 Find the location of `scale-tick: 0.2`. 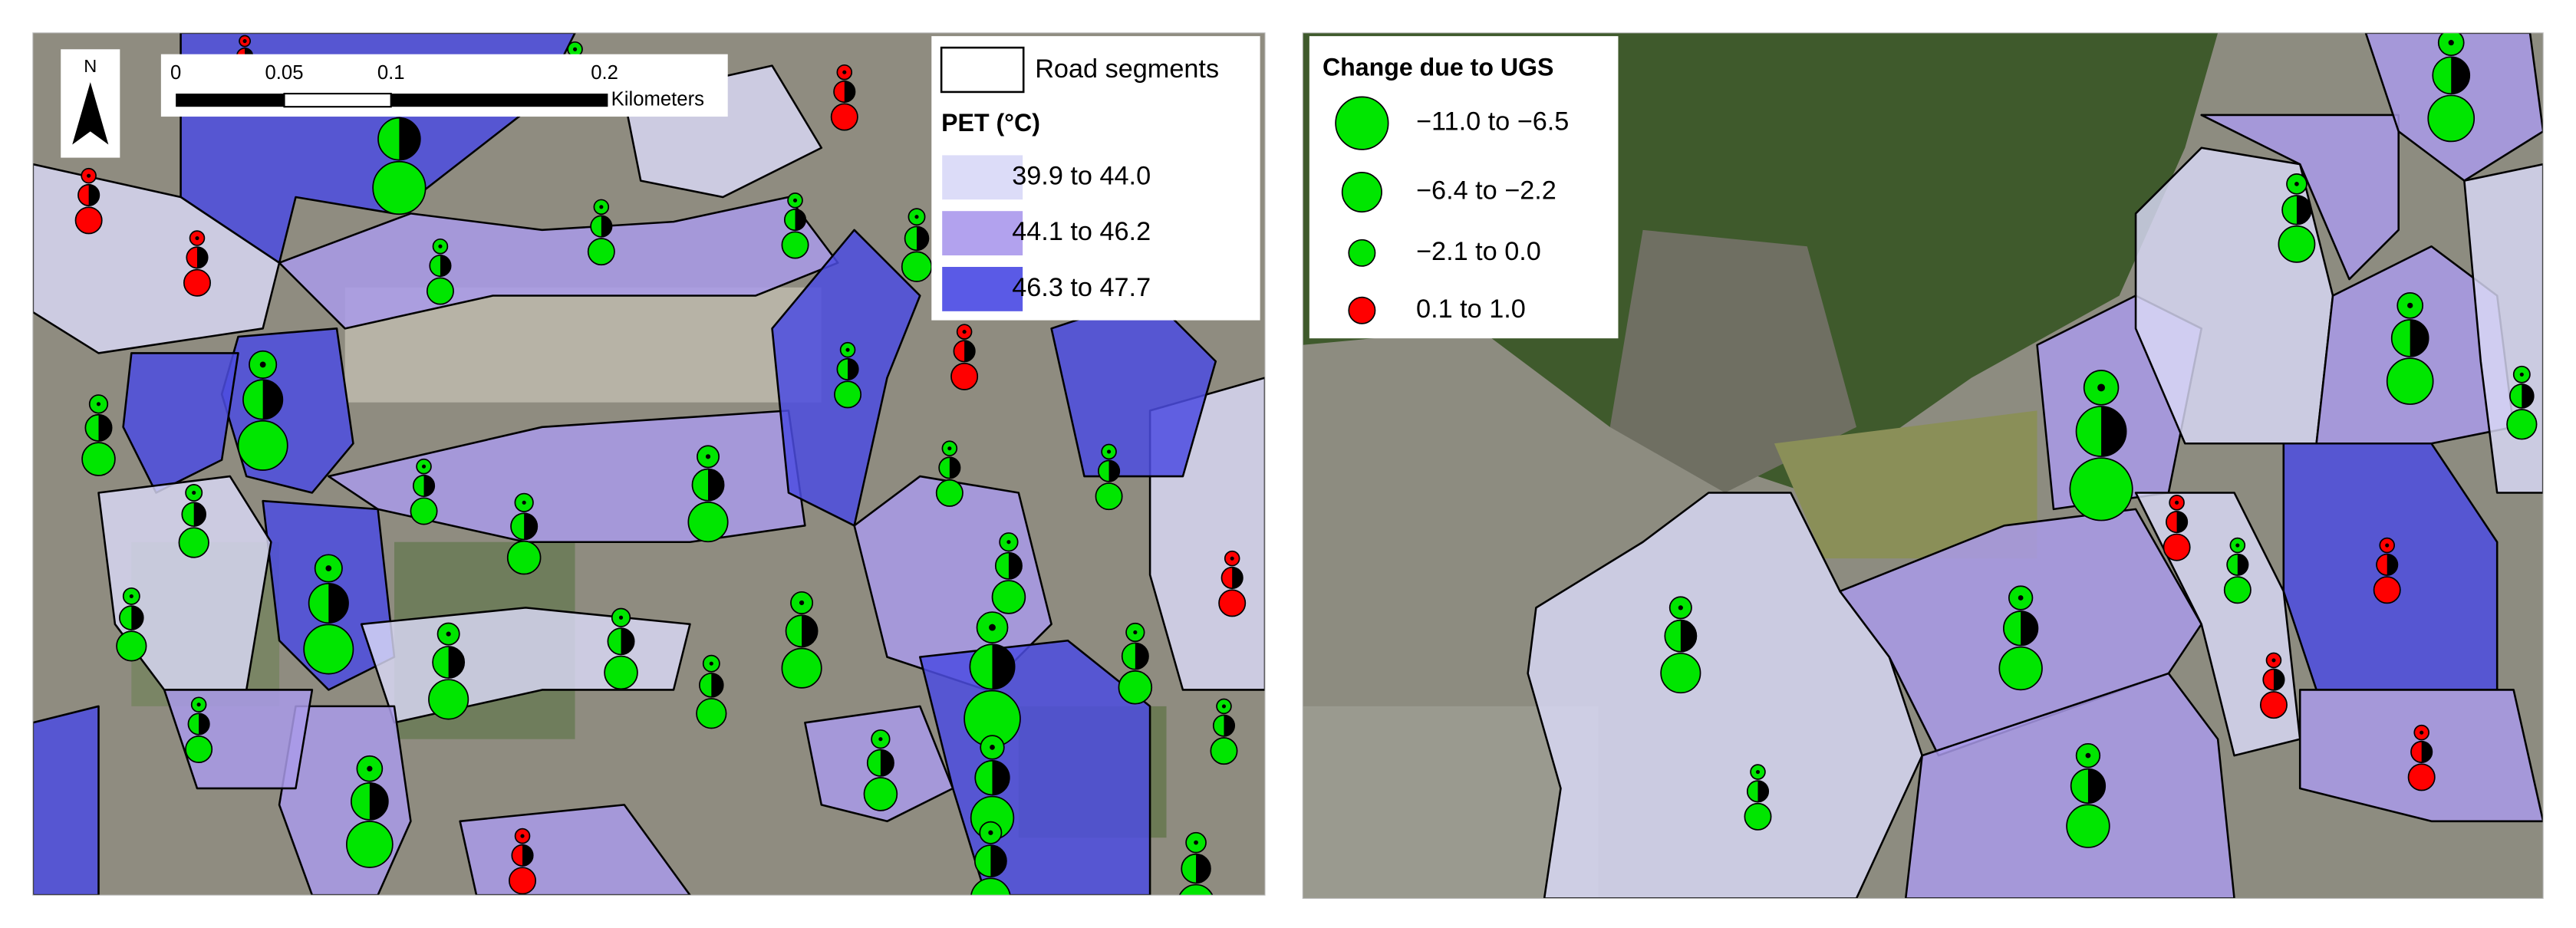

scale-tick: 0.2 is located at coordinates (604, 73).